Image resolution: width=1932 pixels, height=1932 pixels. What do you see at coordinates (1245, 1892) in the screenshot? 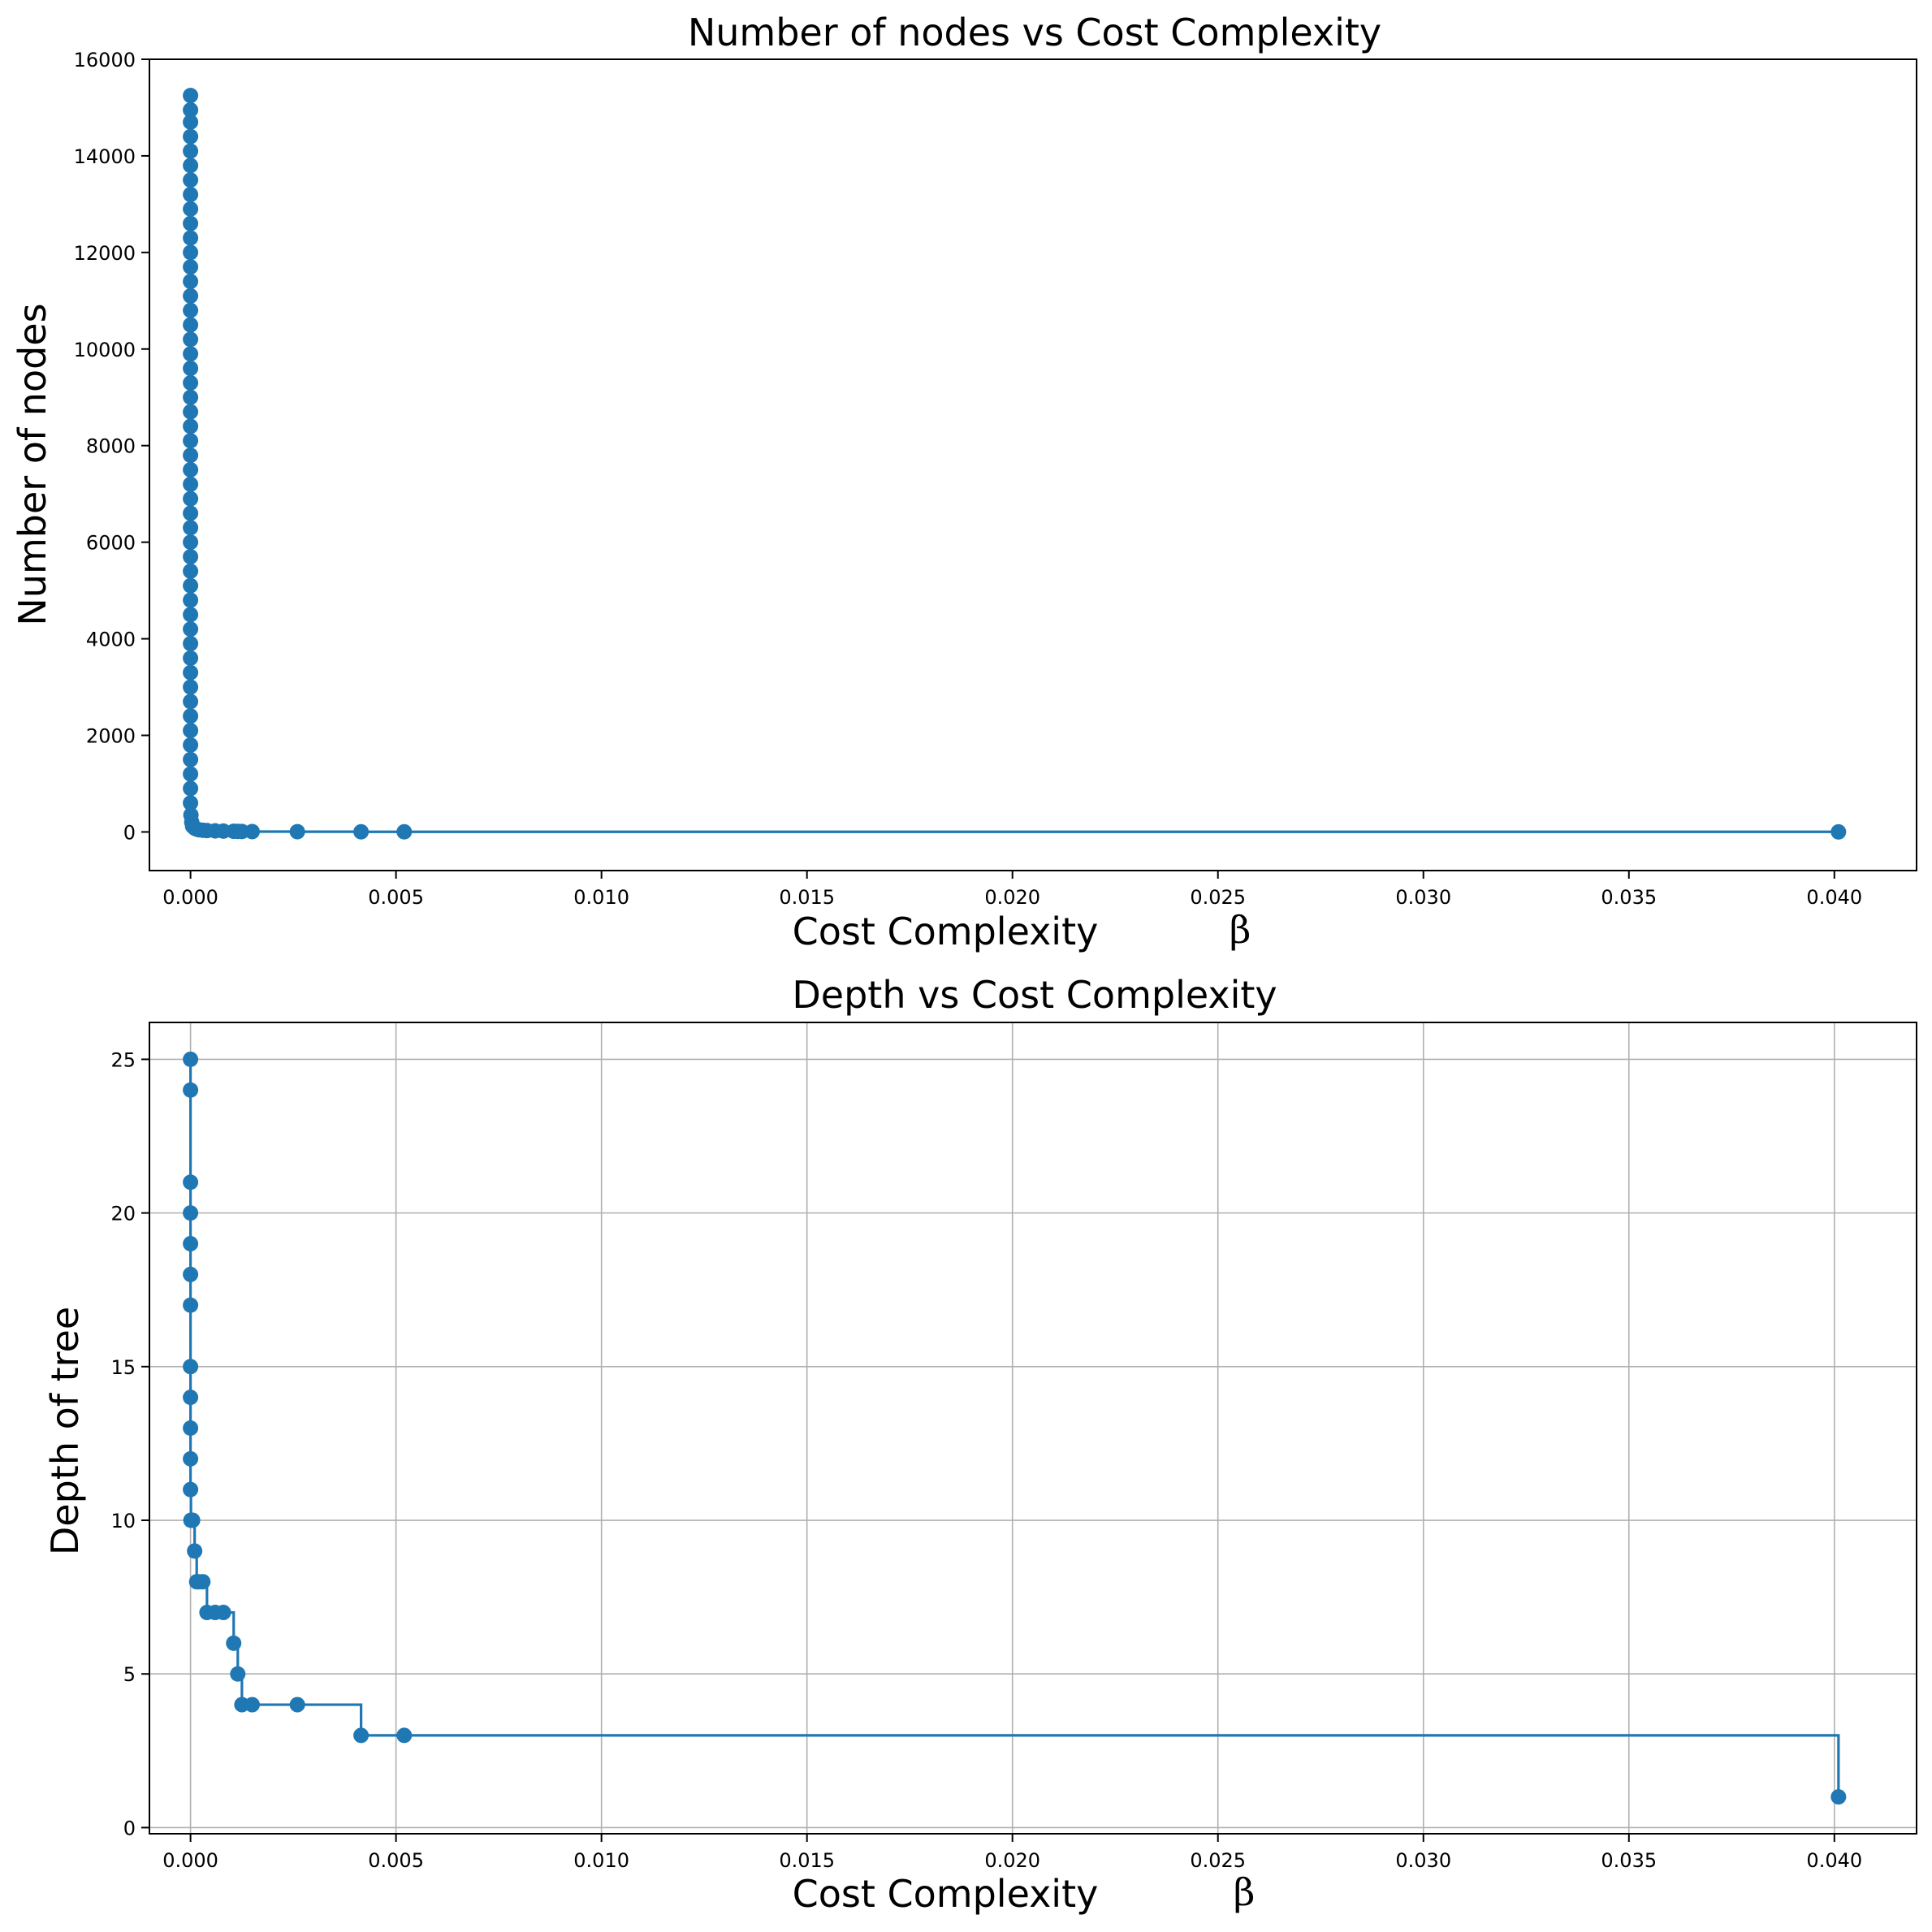
I see `depth-x-axis-beta-symbol: β` at bounding box center [1245, 1892].